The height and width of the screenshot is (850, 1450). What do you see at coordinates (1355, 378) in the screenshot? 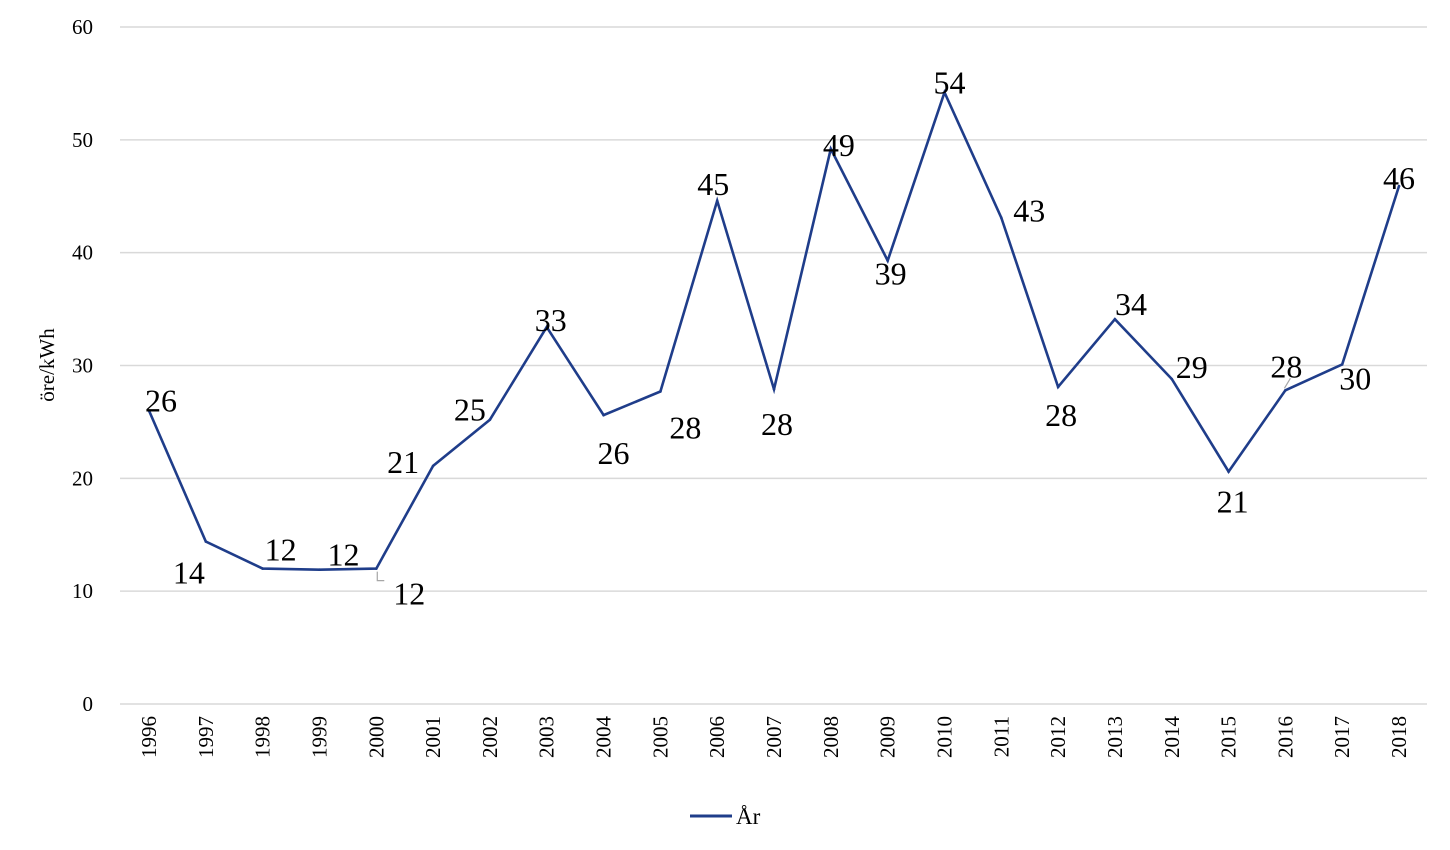
I see `data-label: 30` at bounding box center [1355, 378].